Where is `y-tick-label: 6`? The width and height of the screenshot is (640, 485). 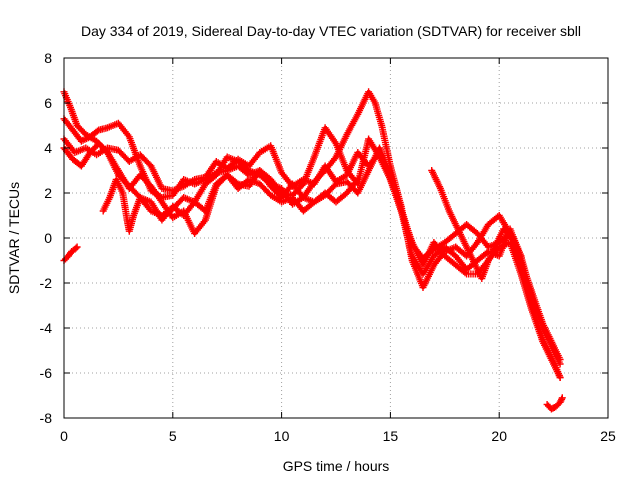 y-tick-label: 6 is located at coordinates (48, 103).